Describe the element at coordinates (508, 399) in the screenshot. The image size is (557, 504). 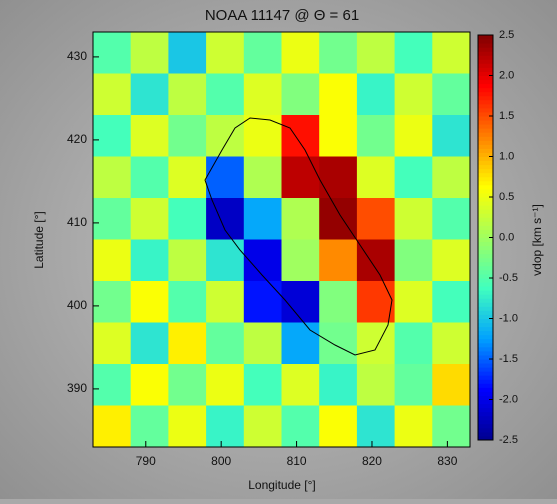
I see `colorbar-tick-label: -2.0` at that location.